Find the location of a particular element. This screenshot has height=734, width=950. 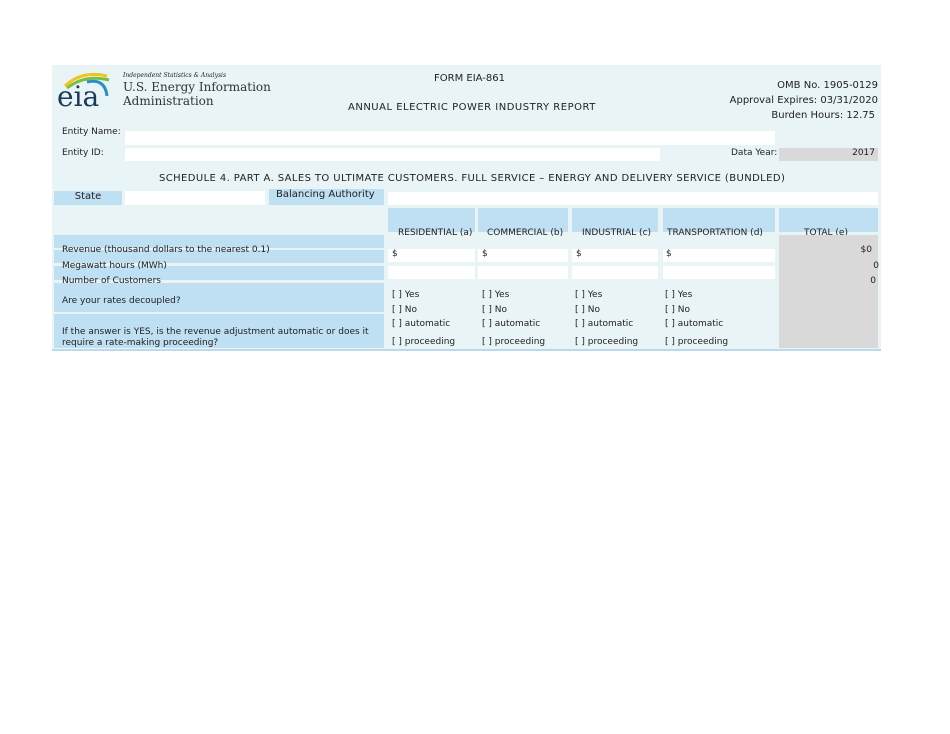

commercial-automatic-checkbox: [ ] automatic is located at coordinates (511, 324).